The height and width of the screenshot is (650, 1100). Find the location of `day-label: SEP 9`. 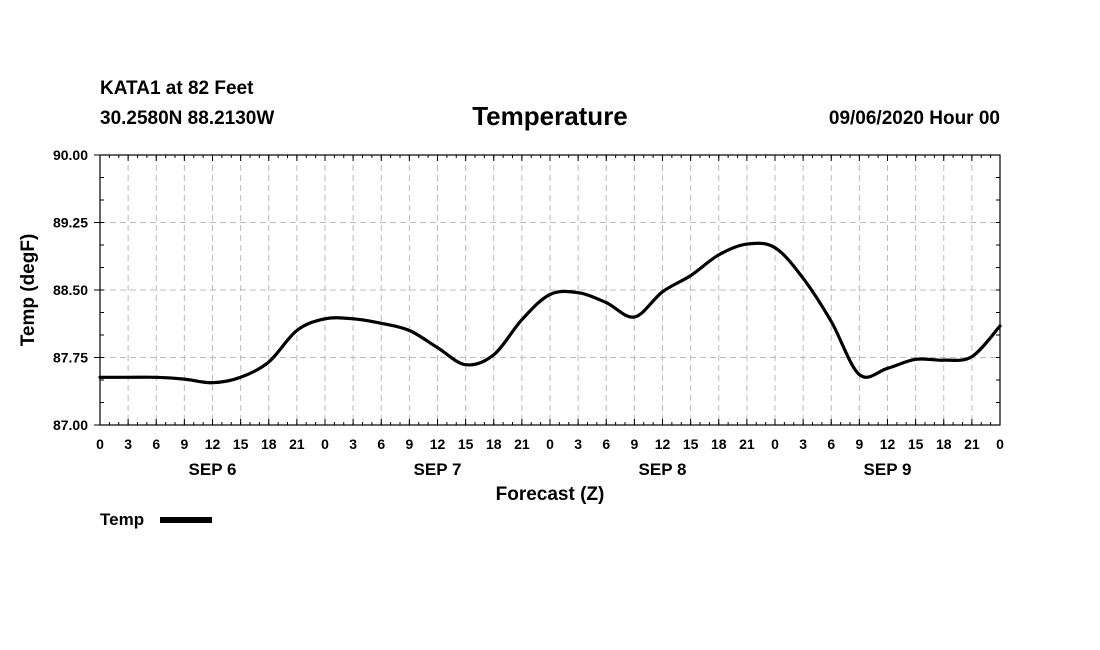

day-label: SEP 9 is located at coordinates (888, 469).